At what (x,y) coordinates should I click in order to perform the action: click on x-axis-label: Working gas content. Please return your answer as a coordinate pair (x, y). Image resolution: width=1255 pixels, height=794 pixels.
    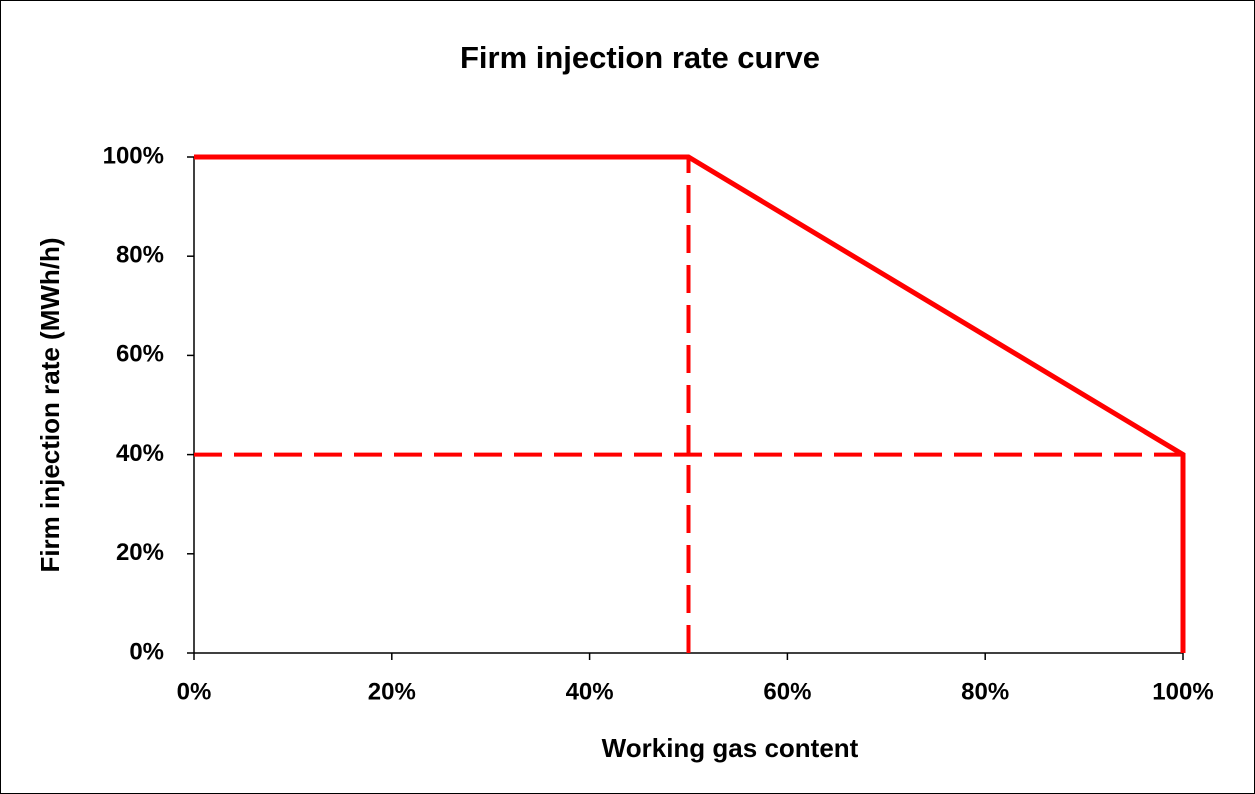
    Looking at the image, I should click on (730, 748).